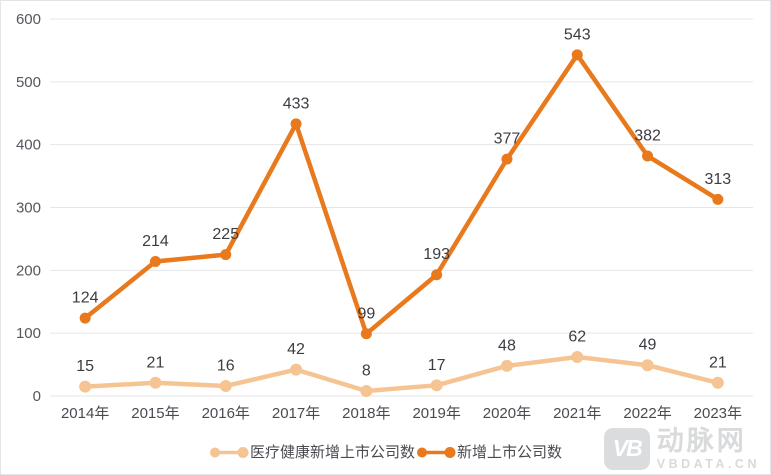 The height and width of the screenshot is (475, 771). I want to click on data-label: 49, so click(648, 345).